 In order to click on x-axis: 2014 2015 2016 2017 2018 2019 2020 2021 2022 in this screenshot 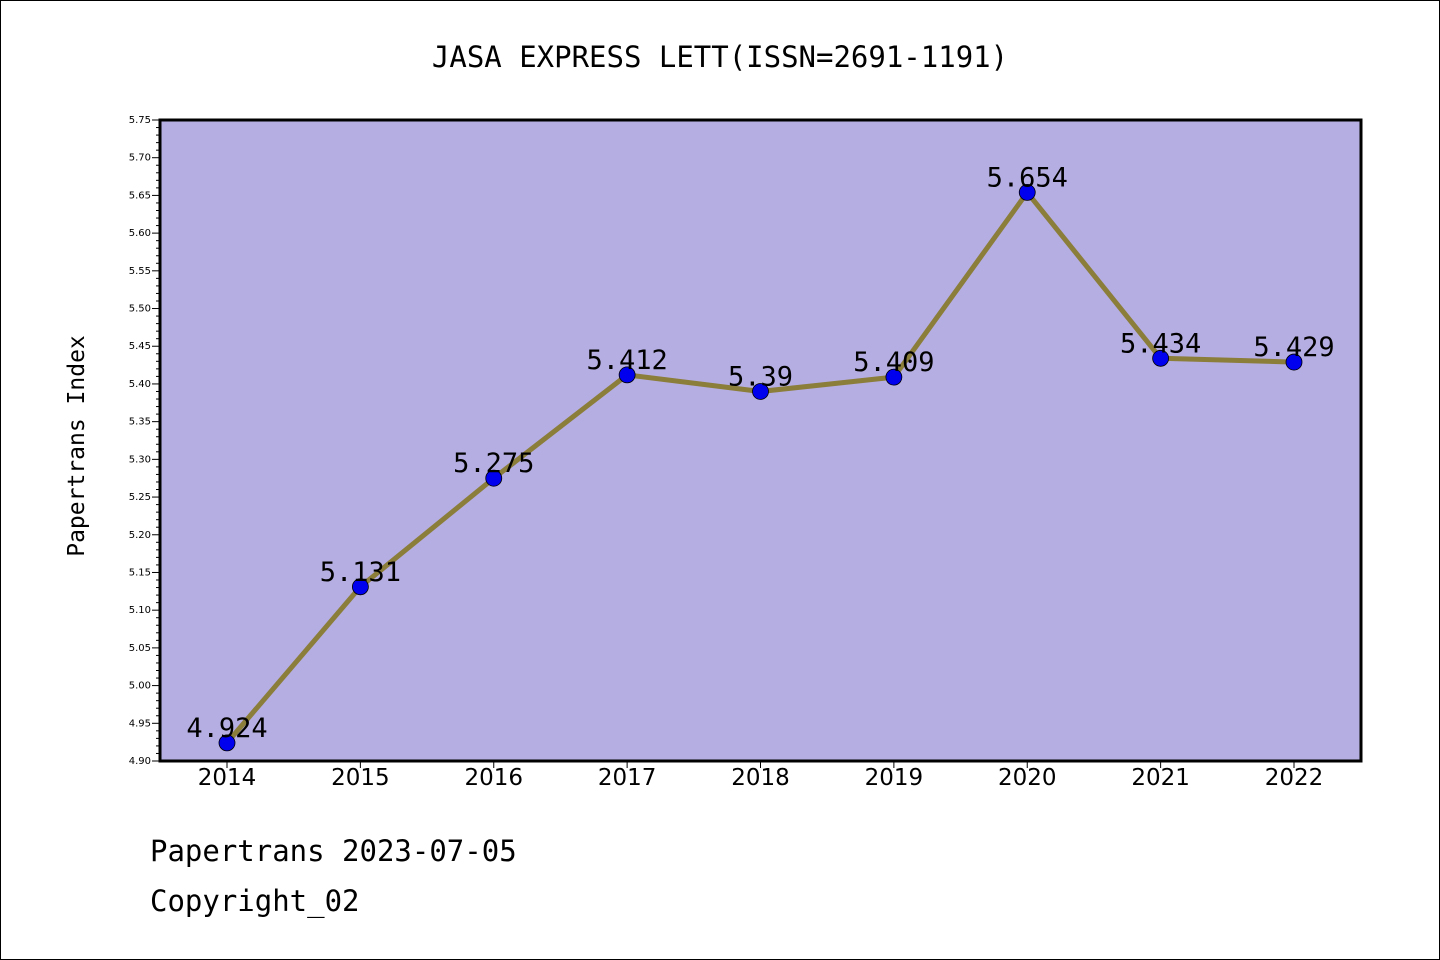, I will do `click(761, 776)`.